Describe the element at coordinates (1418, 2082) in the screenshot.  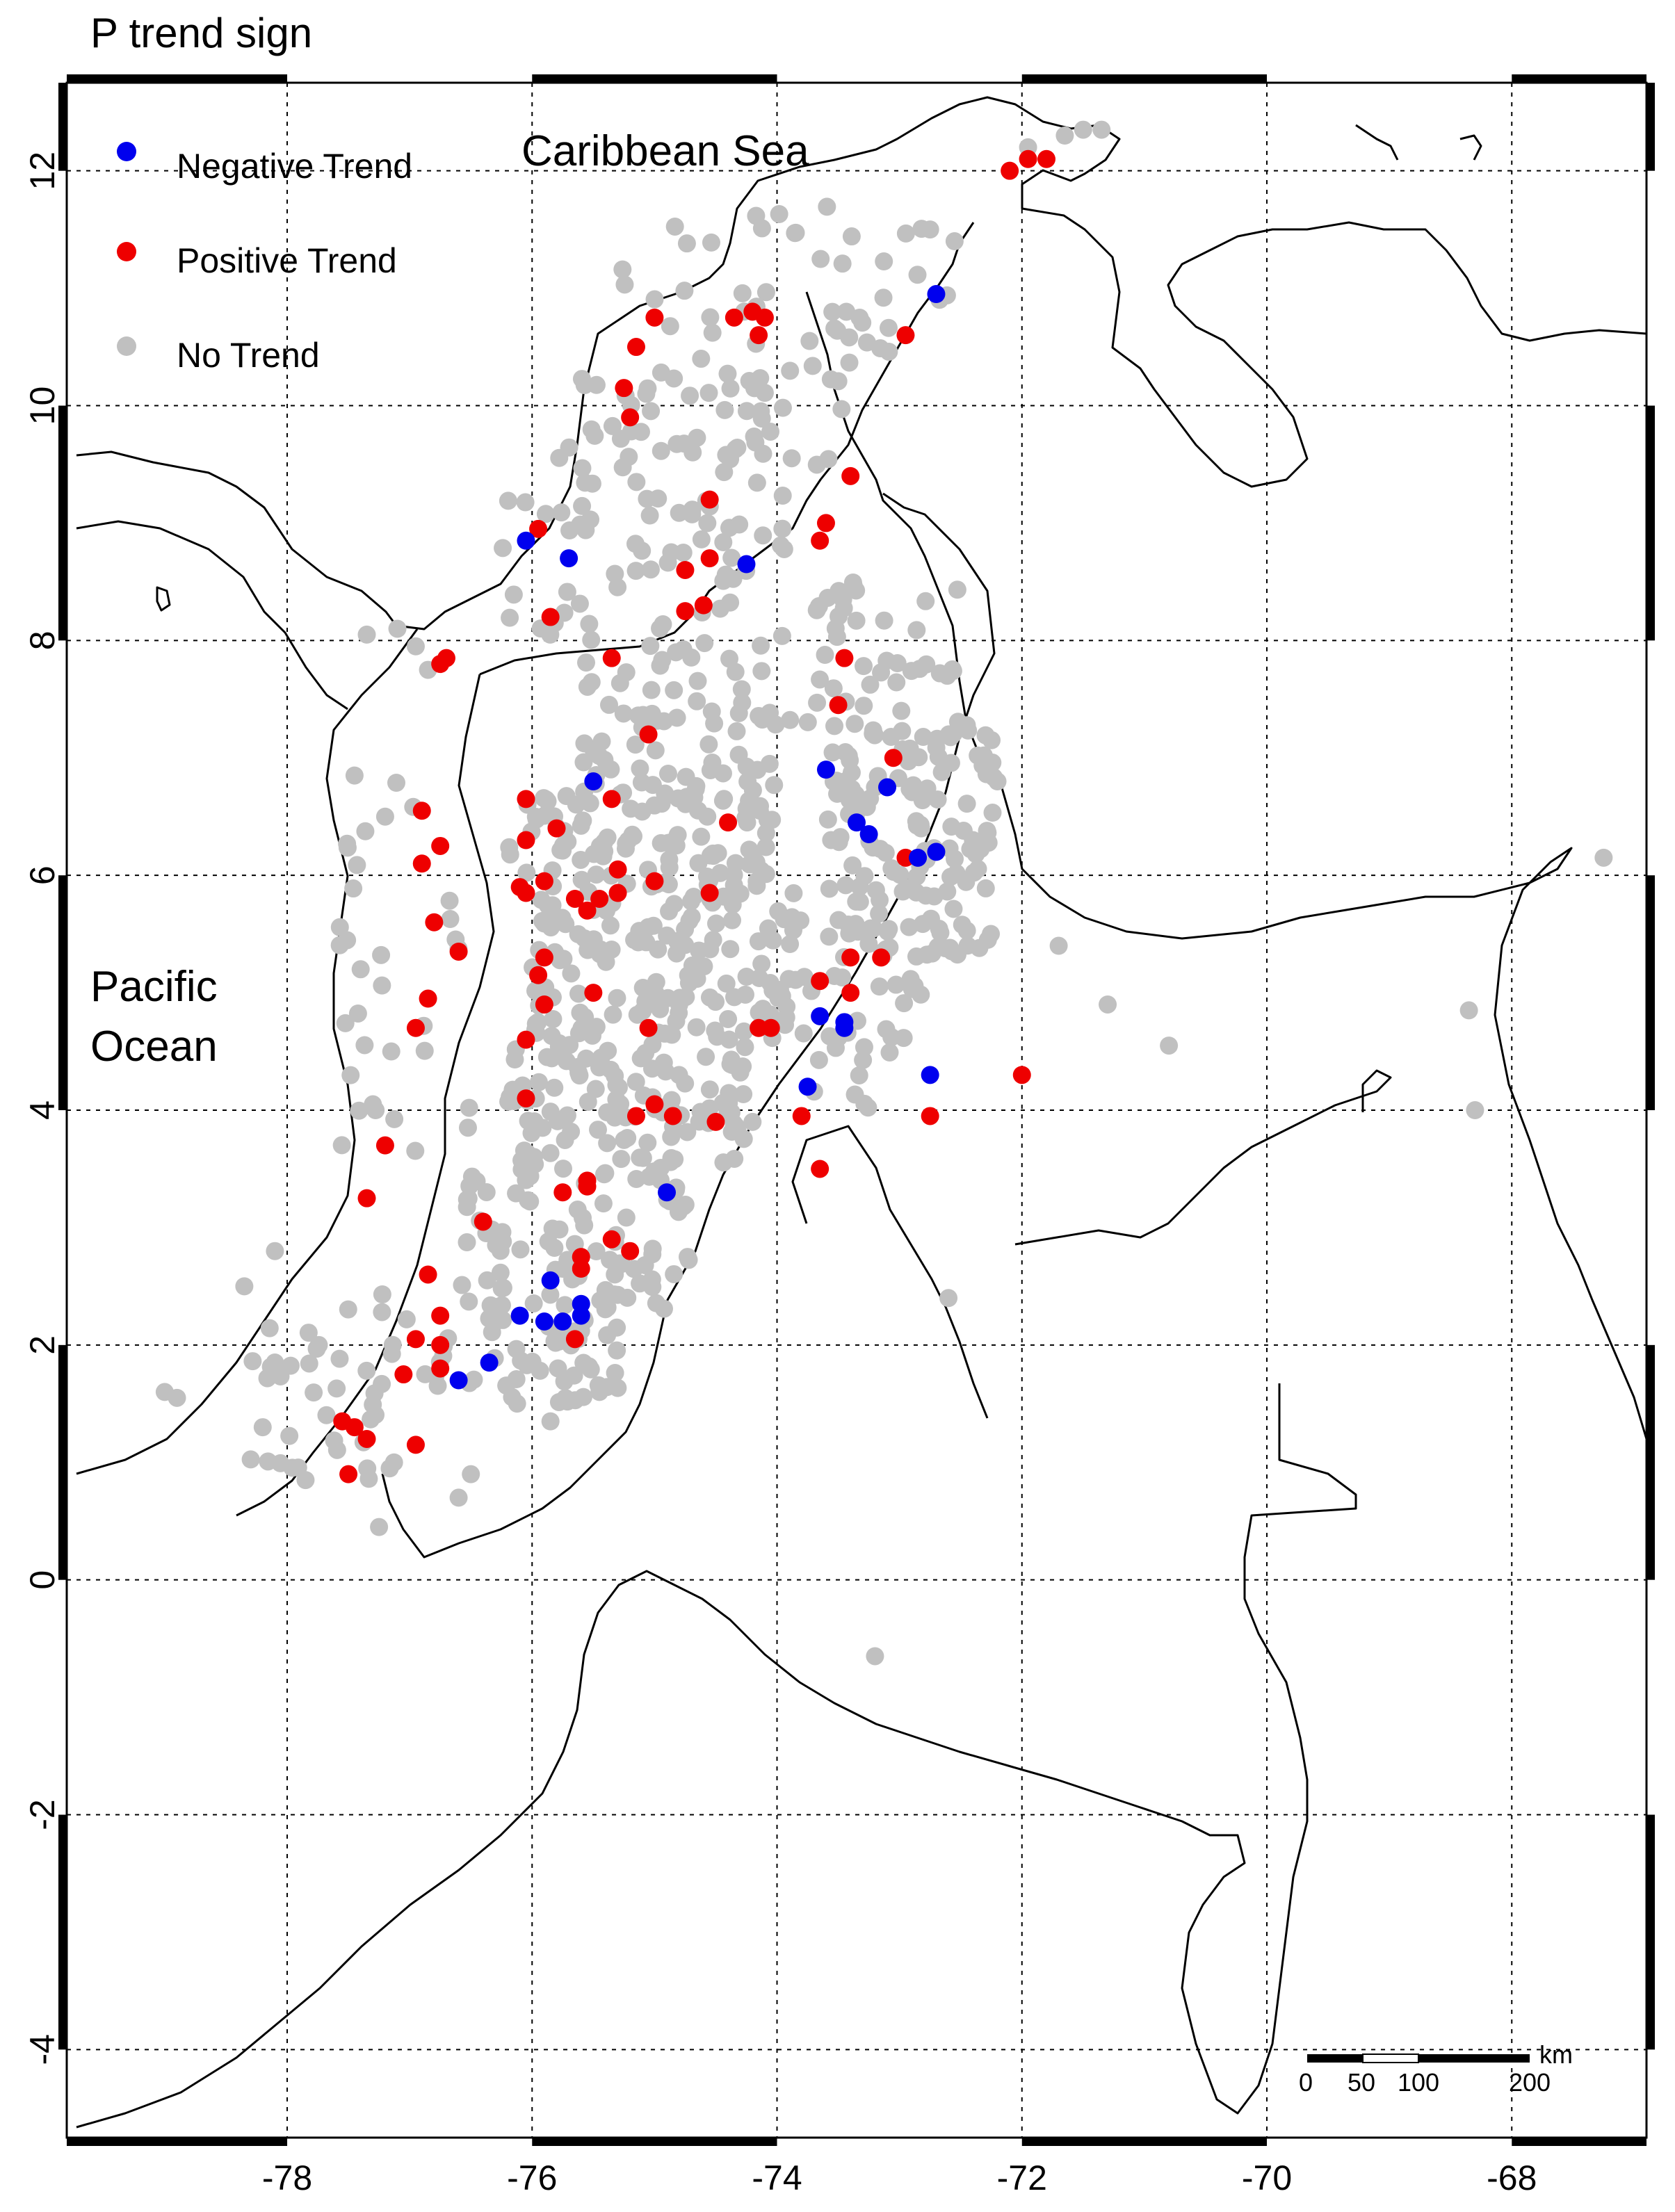
I see `scale-label-100: 100` at that location.